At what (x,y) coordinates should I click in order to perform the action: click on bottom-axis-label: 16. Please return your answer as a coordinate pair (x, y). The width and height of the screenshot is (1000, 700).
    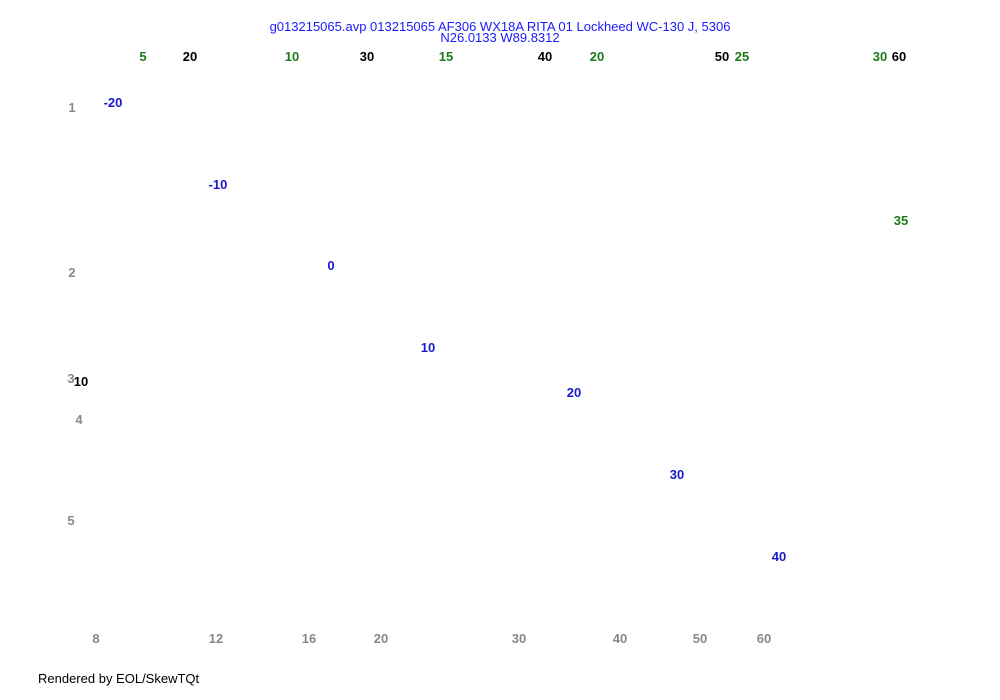
    Looking at the image, I should click on (309, 638).